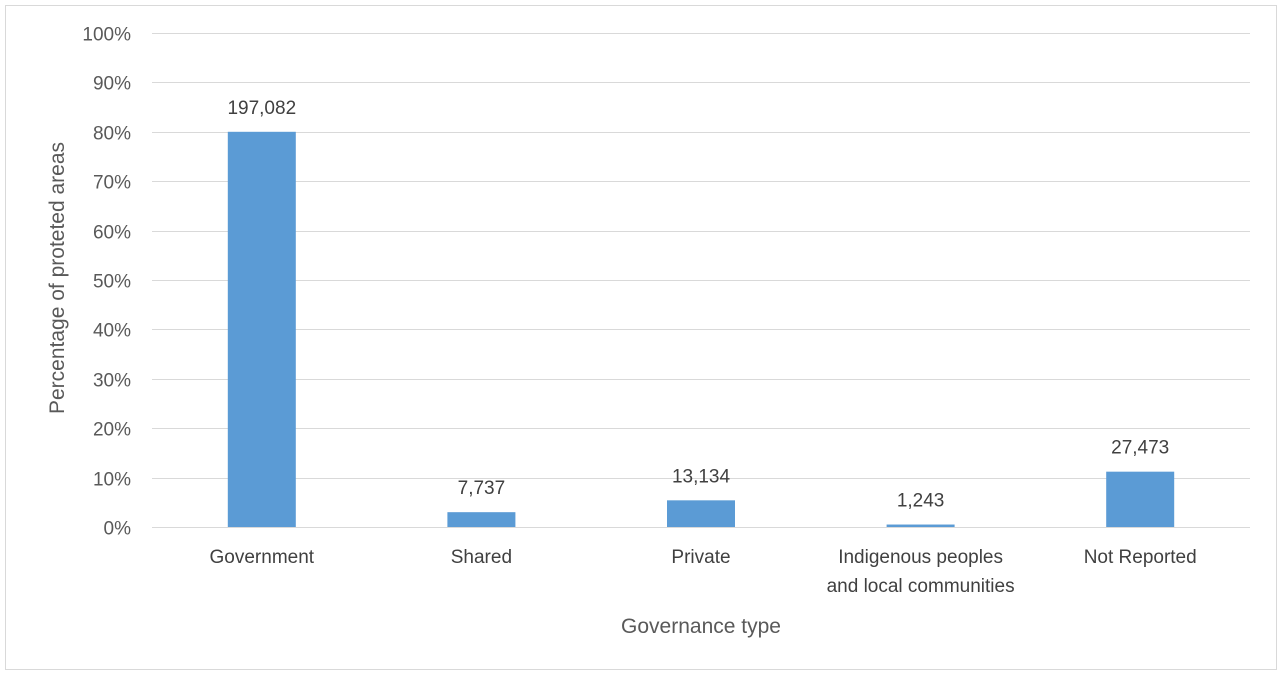 The height and width of the screenshot is (677, 1284). I want to click on x-category-label: Not Reported, so click(1140, 557).